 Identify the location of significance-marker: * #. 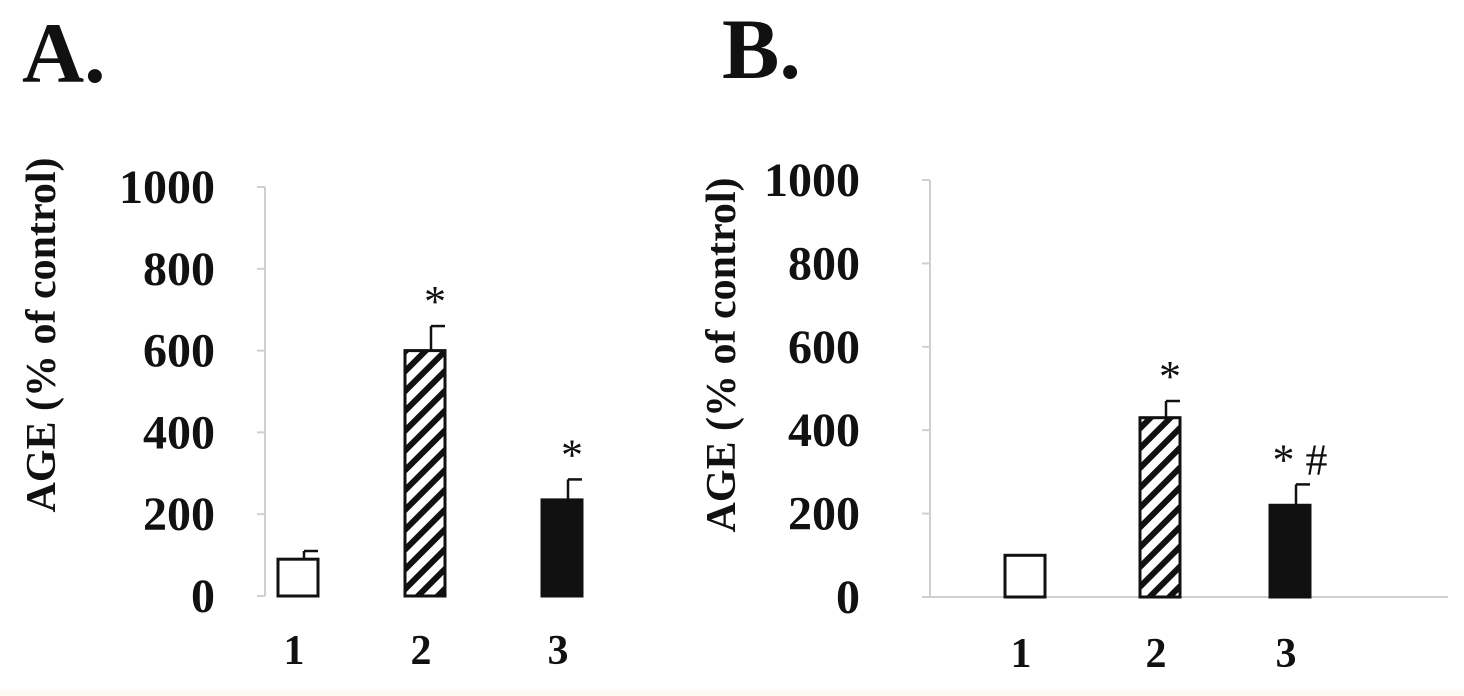
(1300, 459).